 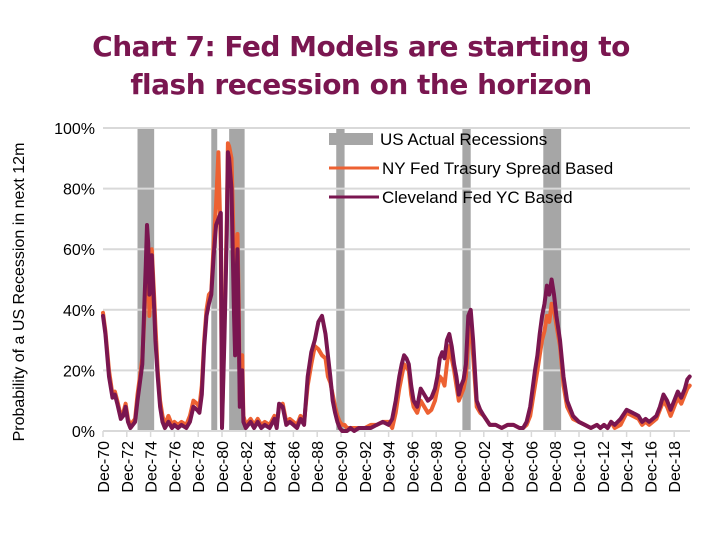 I want to click on x-tick-label: Dec-16, so click(x=651, y=467).